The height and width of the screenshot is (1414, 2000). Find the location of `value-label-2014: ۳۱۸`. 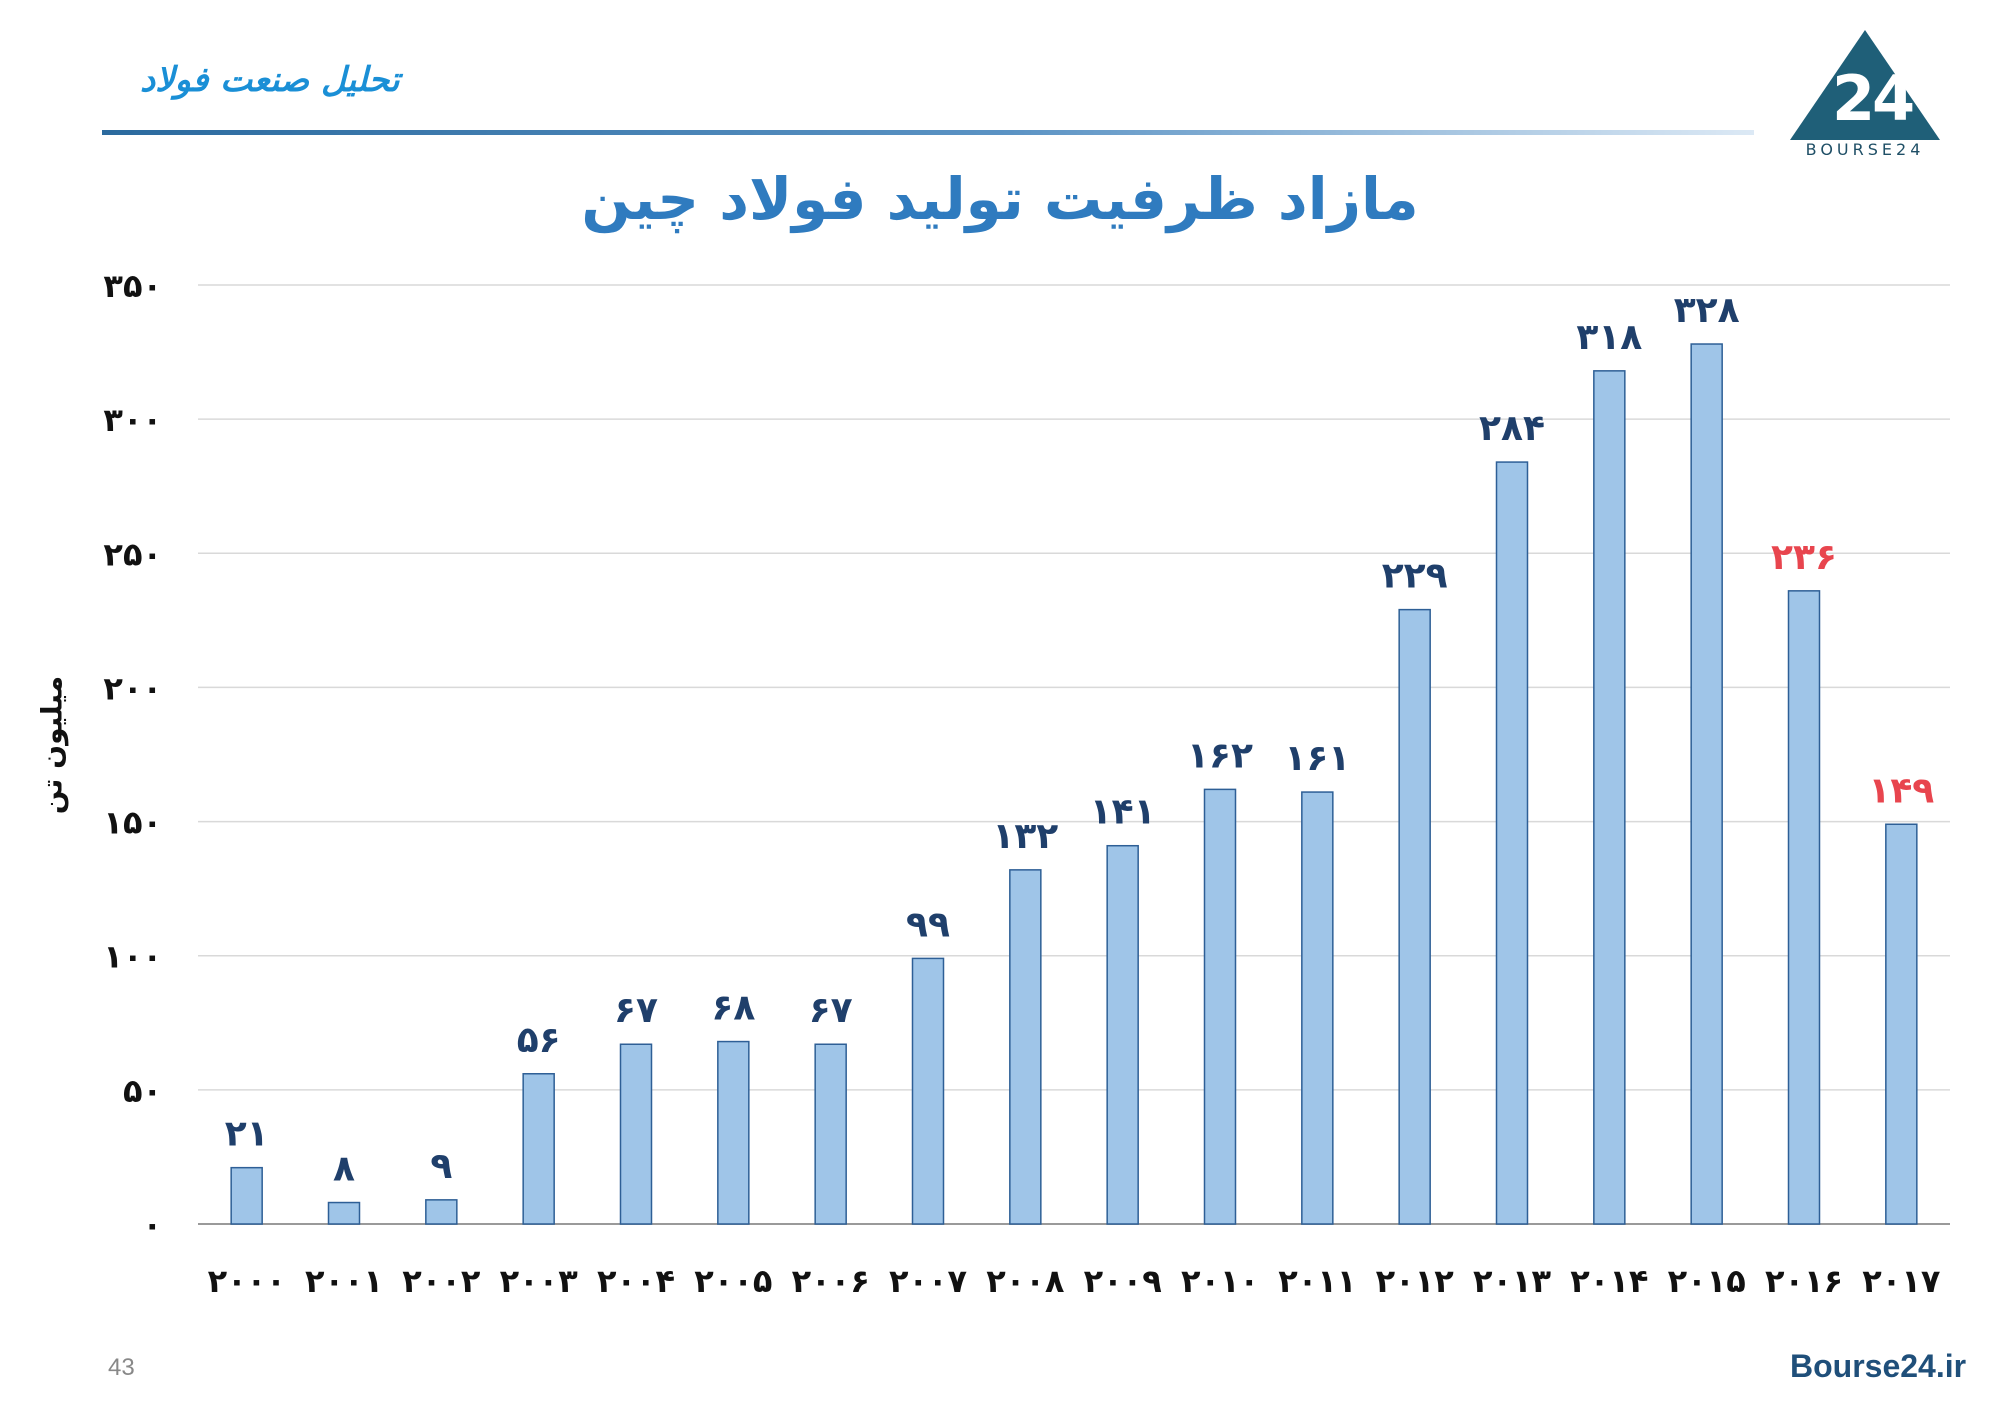

value-label-2014: ۳۱۸ is located at coordinates (1609, 337).